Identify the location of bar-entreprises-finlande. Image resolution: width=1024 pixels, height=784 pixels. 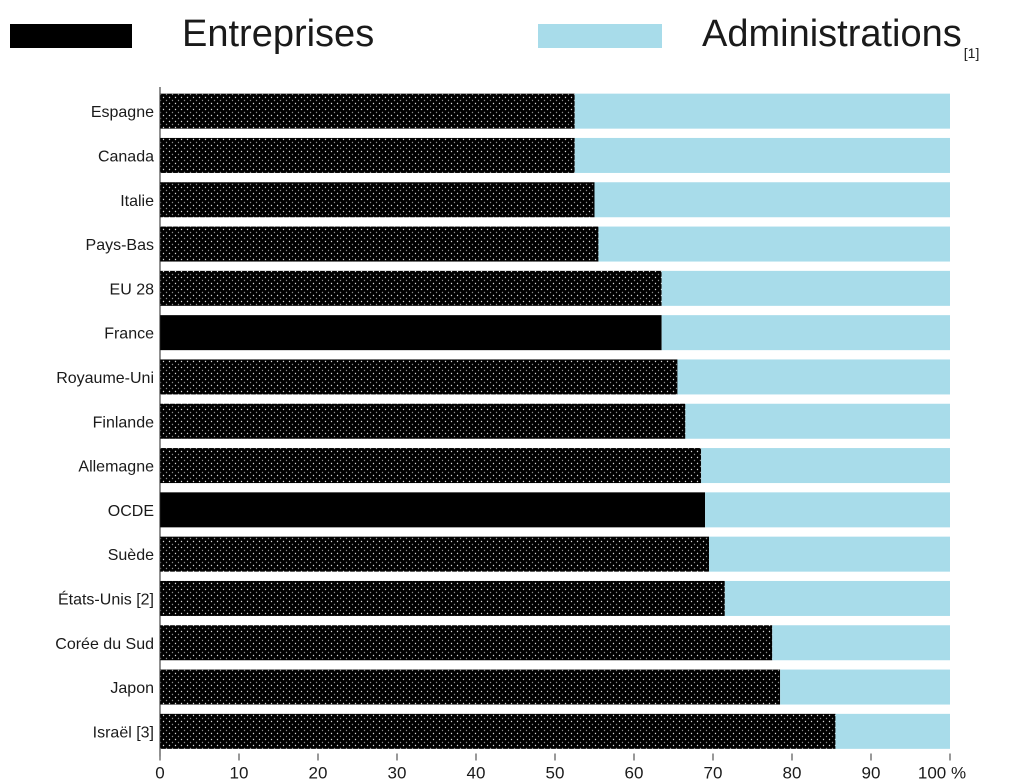
(423, 421).